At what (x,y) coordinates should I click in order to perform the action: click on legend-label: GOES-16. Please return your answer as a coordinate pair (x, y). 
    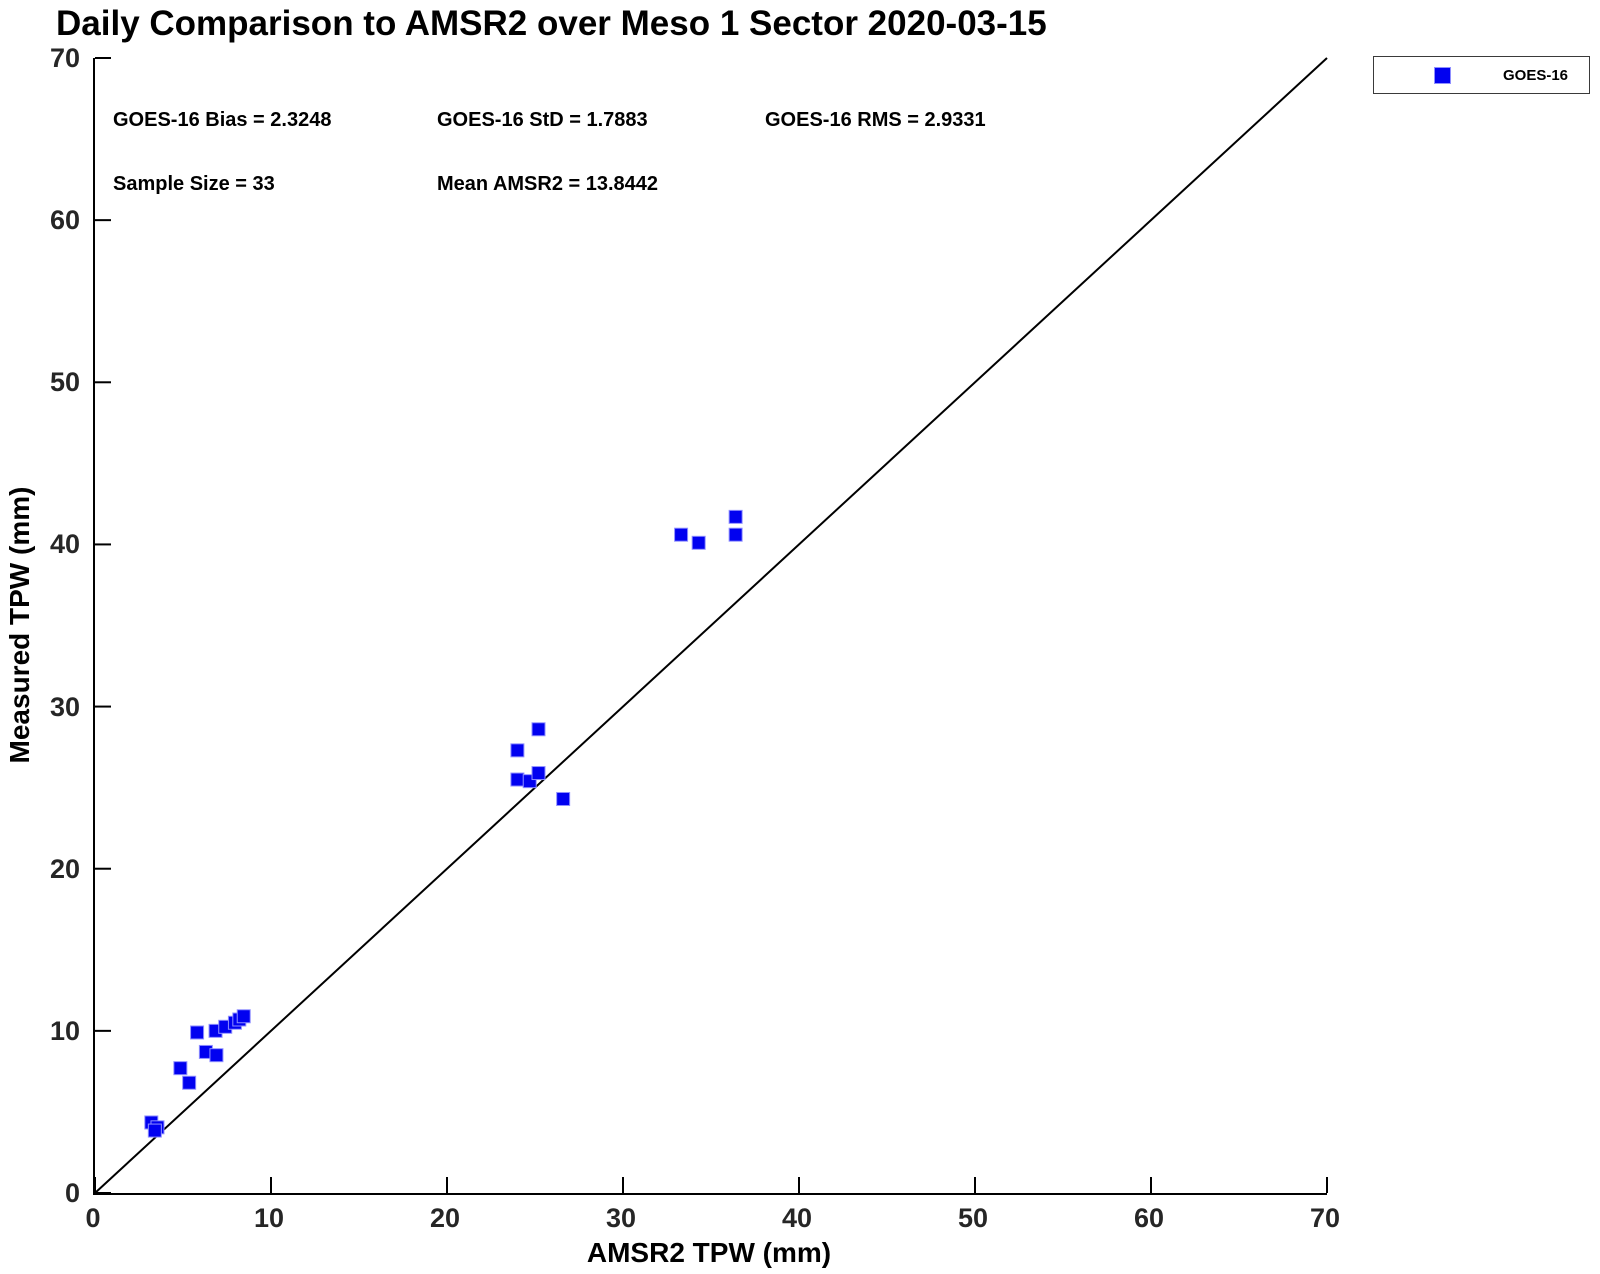
    Looking at the image, I should click on (1536, 75).